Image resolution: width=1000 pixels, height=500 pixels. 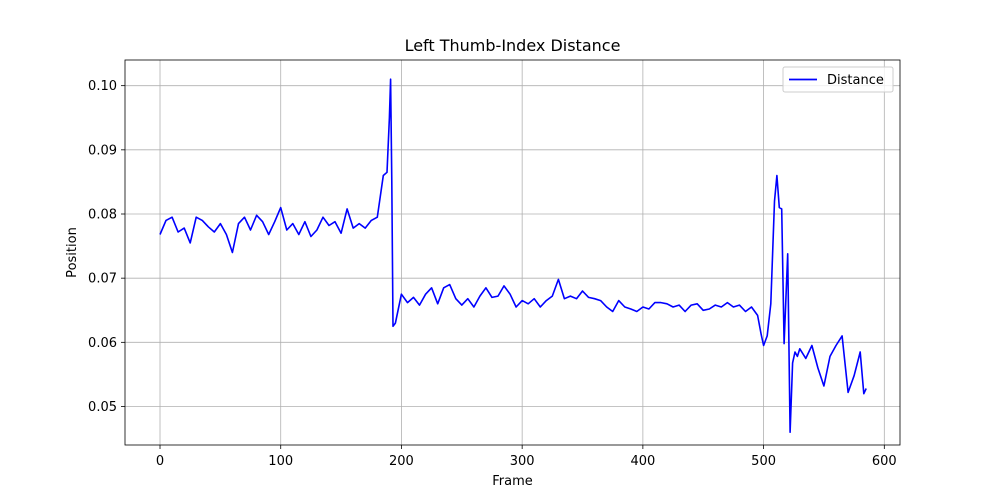 I want to click on x-axis-title: Frame, so click(x=512, y=481).